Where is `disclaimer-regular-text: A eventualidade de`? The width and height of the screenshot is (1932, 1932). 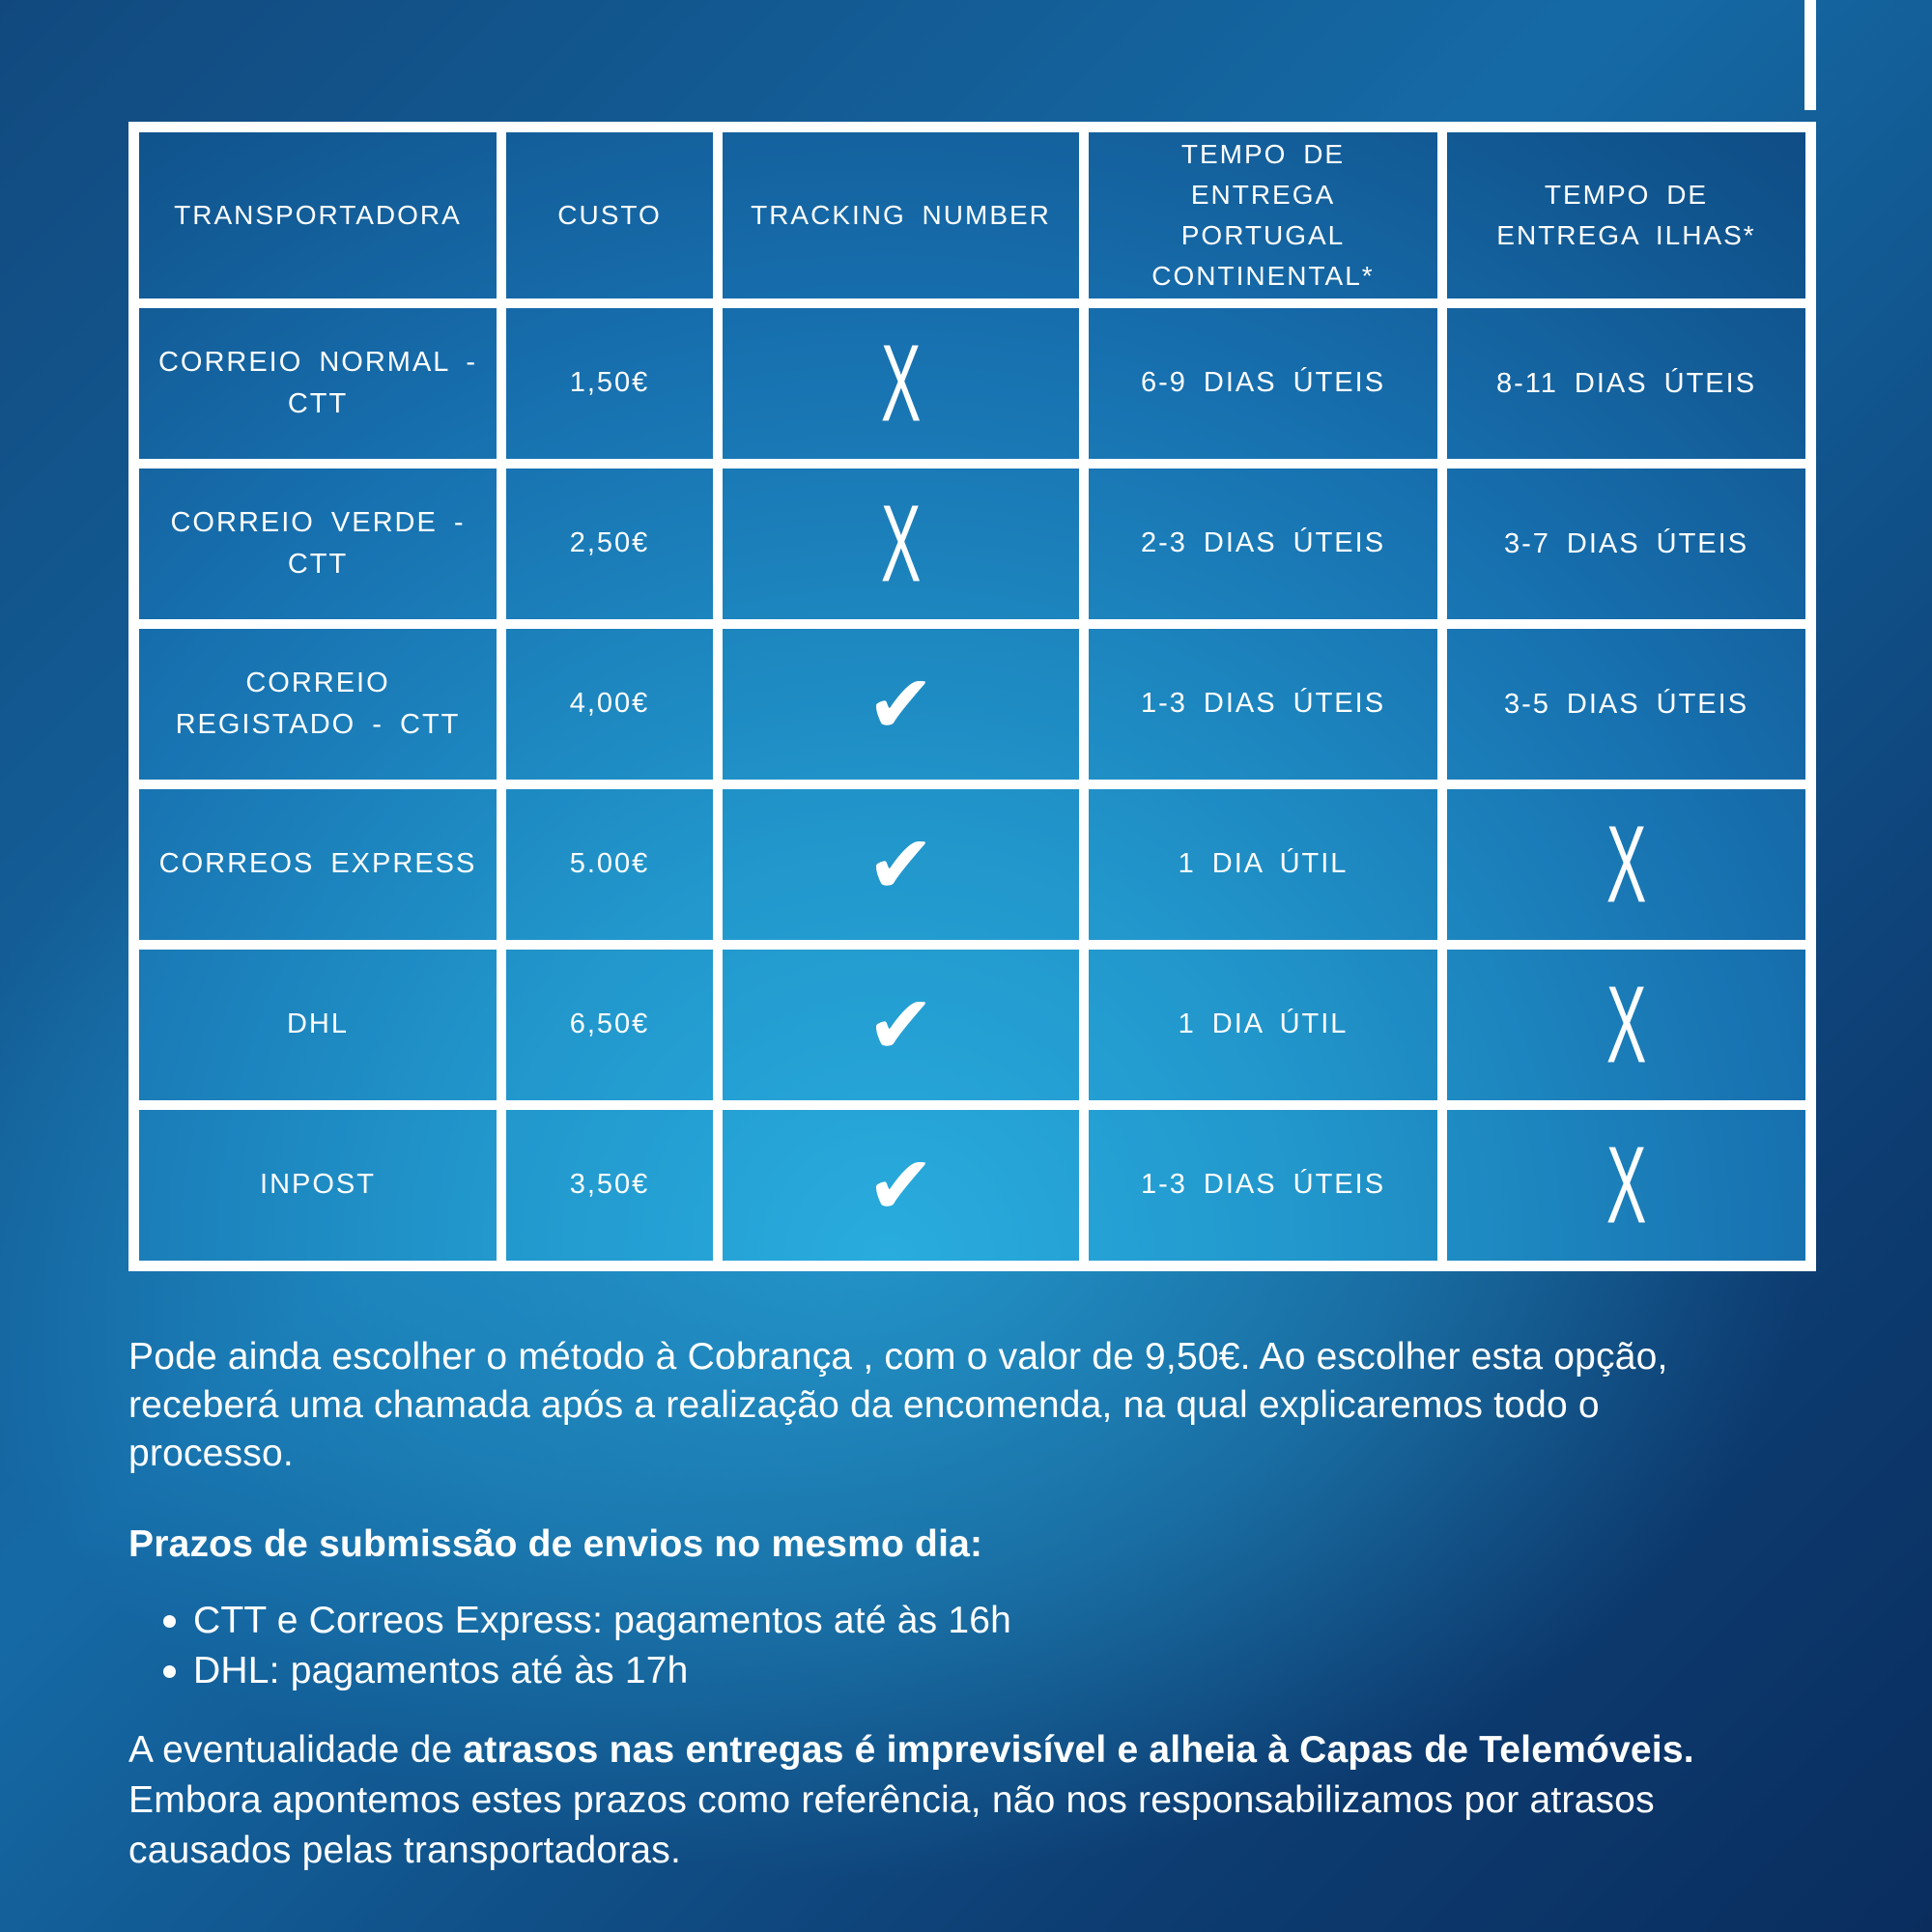 disclaimer-regular-text: A eventualidade de is located at coordinates (296, 1750).